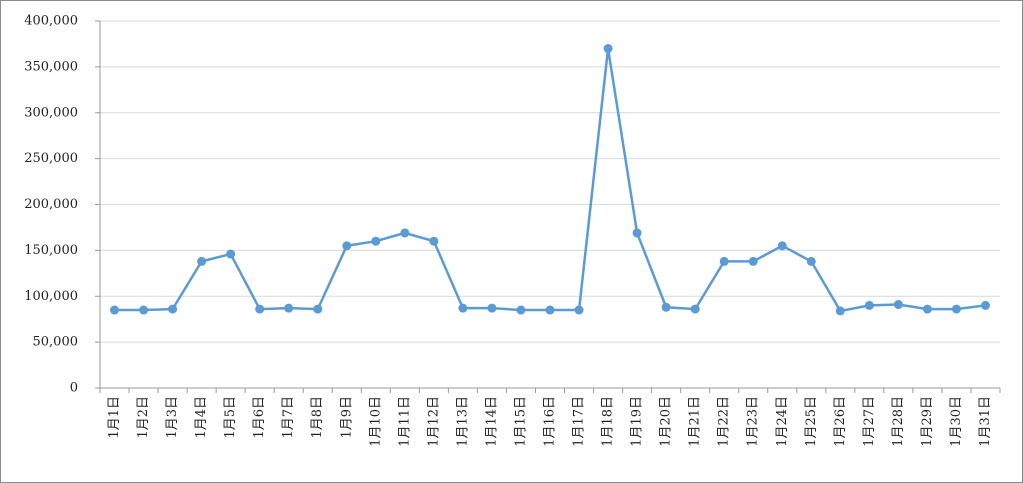 The height and width of the screenshot is (483, 1023). I want to click on x-tick-label: 1月7日, so click(288, 417).